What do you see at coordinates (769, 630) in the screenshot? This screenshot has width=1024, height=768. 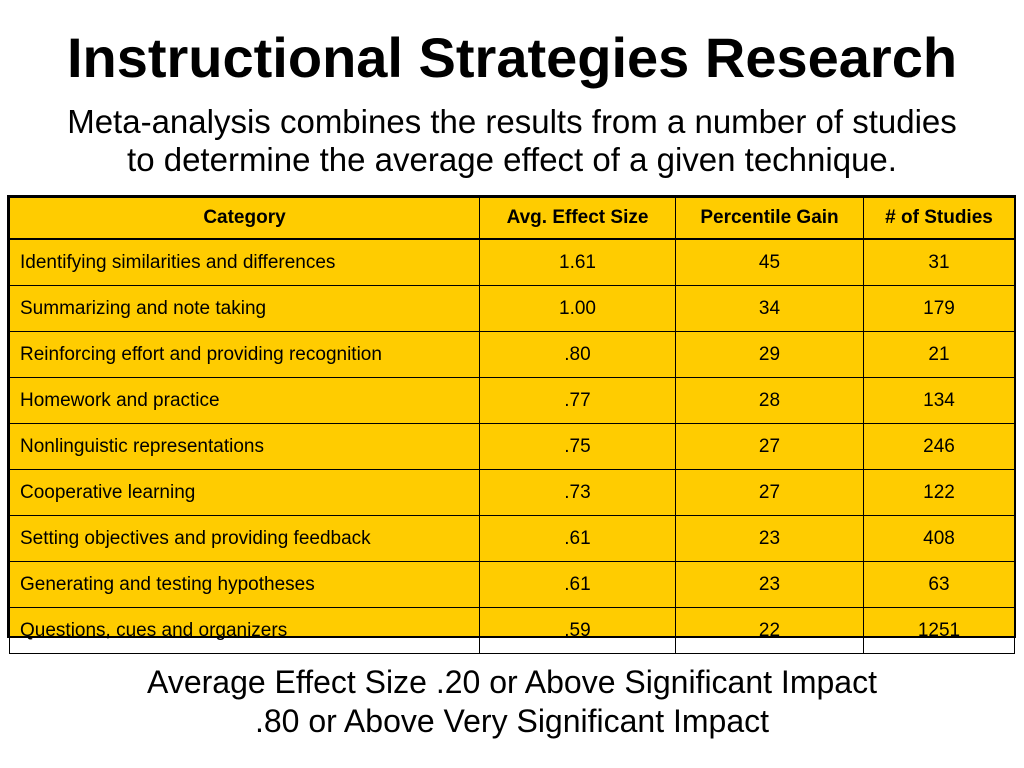 I see `percentile-gain-cell: 22` at bounding box center [769, 630].